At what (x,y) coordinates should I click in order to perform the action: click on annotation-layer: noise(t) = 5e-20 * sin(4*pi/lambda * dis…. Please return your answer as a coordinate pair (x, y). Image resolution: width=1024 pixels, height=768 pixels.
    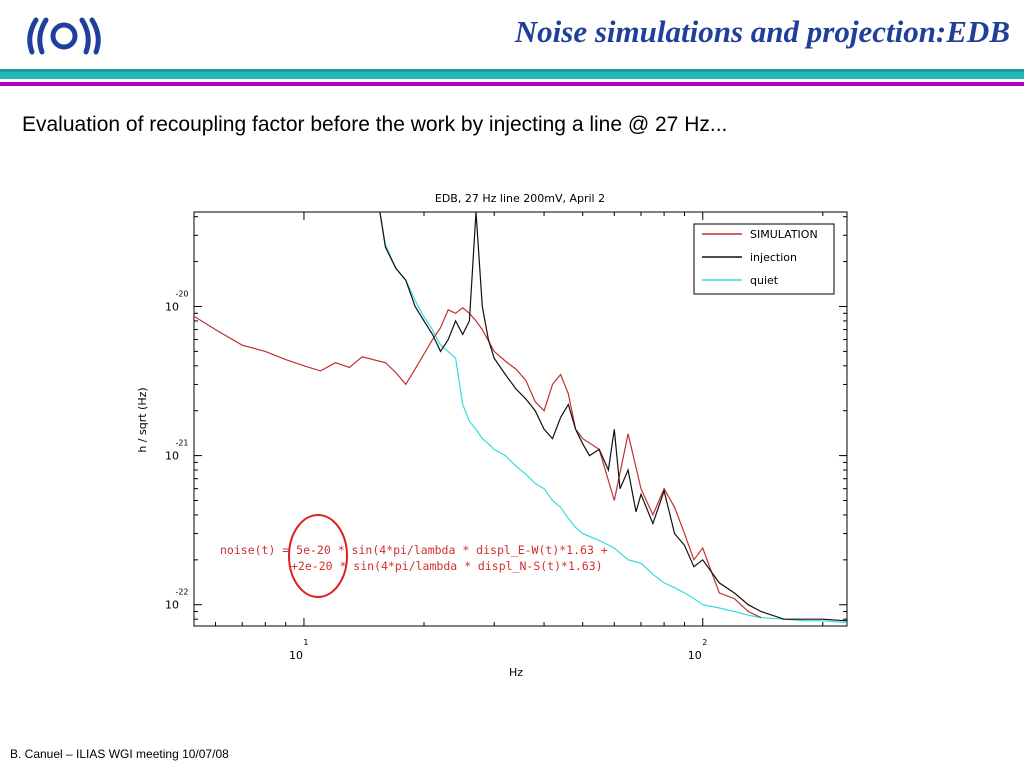
    Looking at the image, I should click on (414, 556).